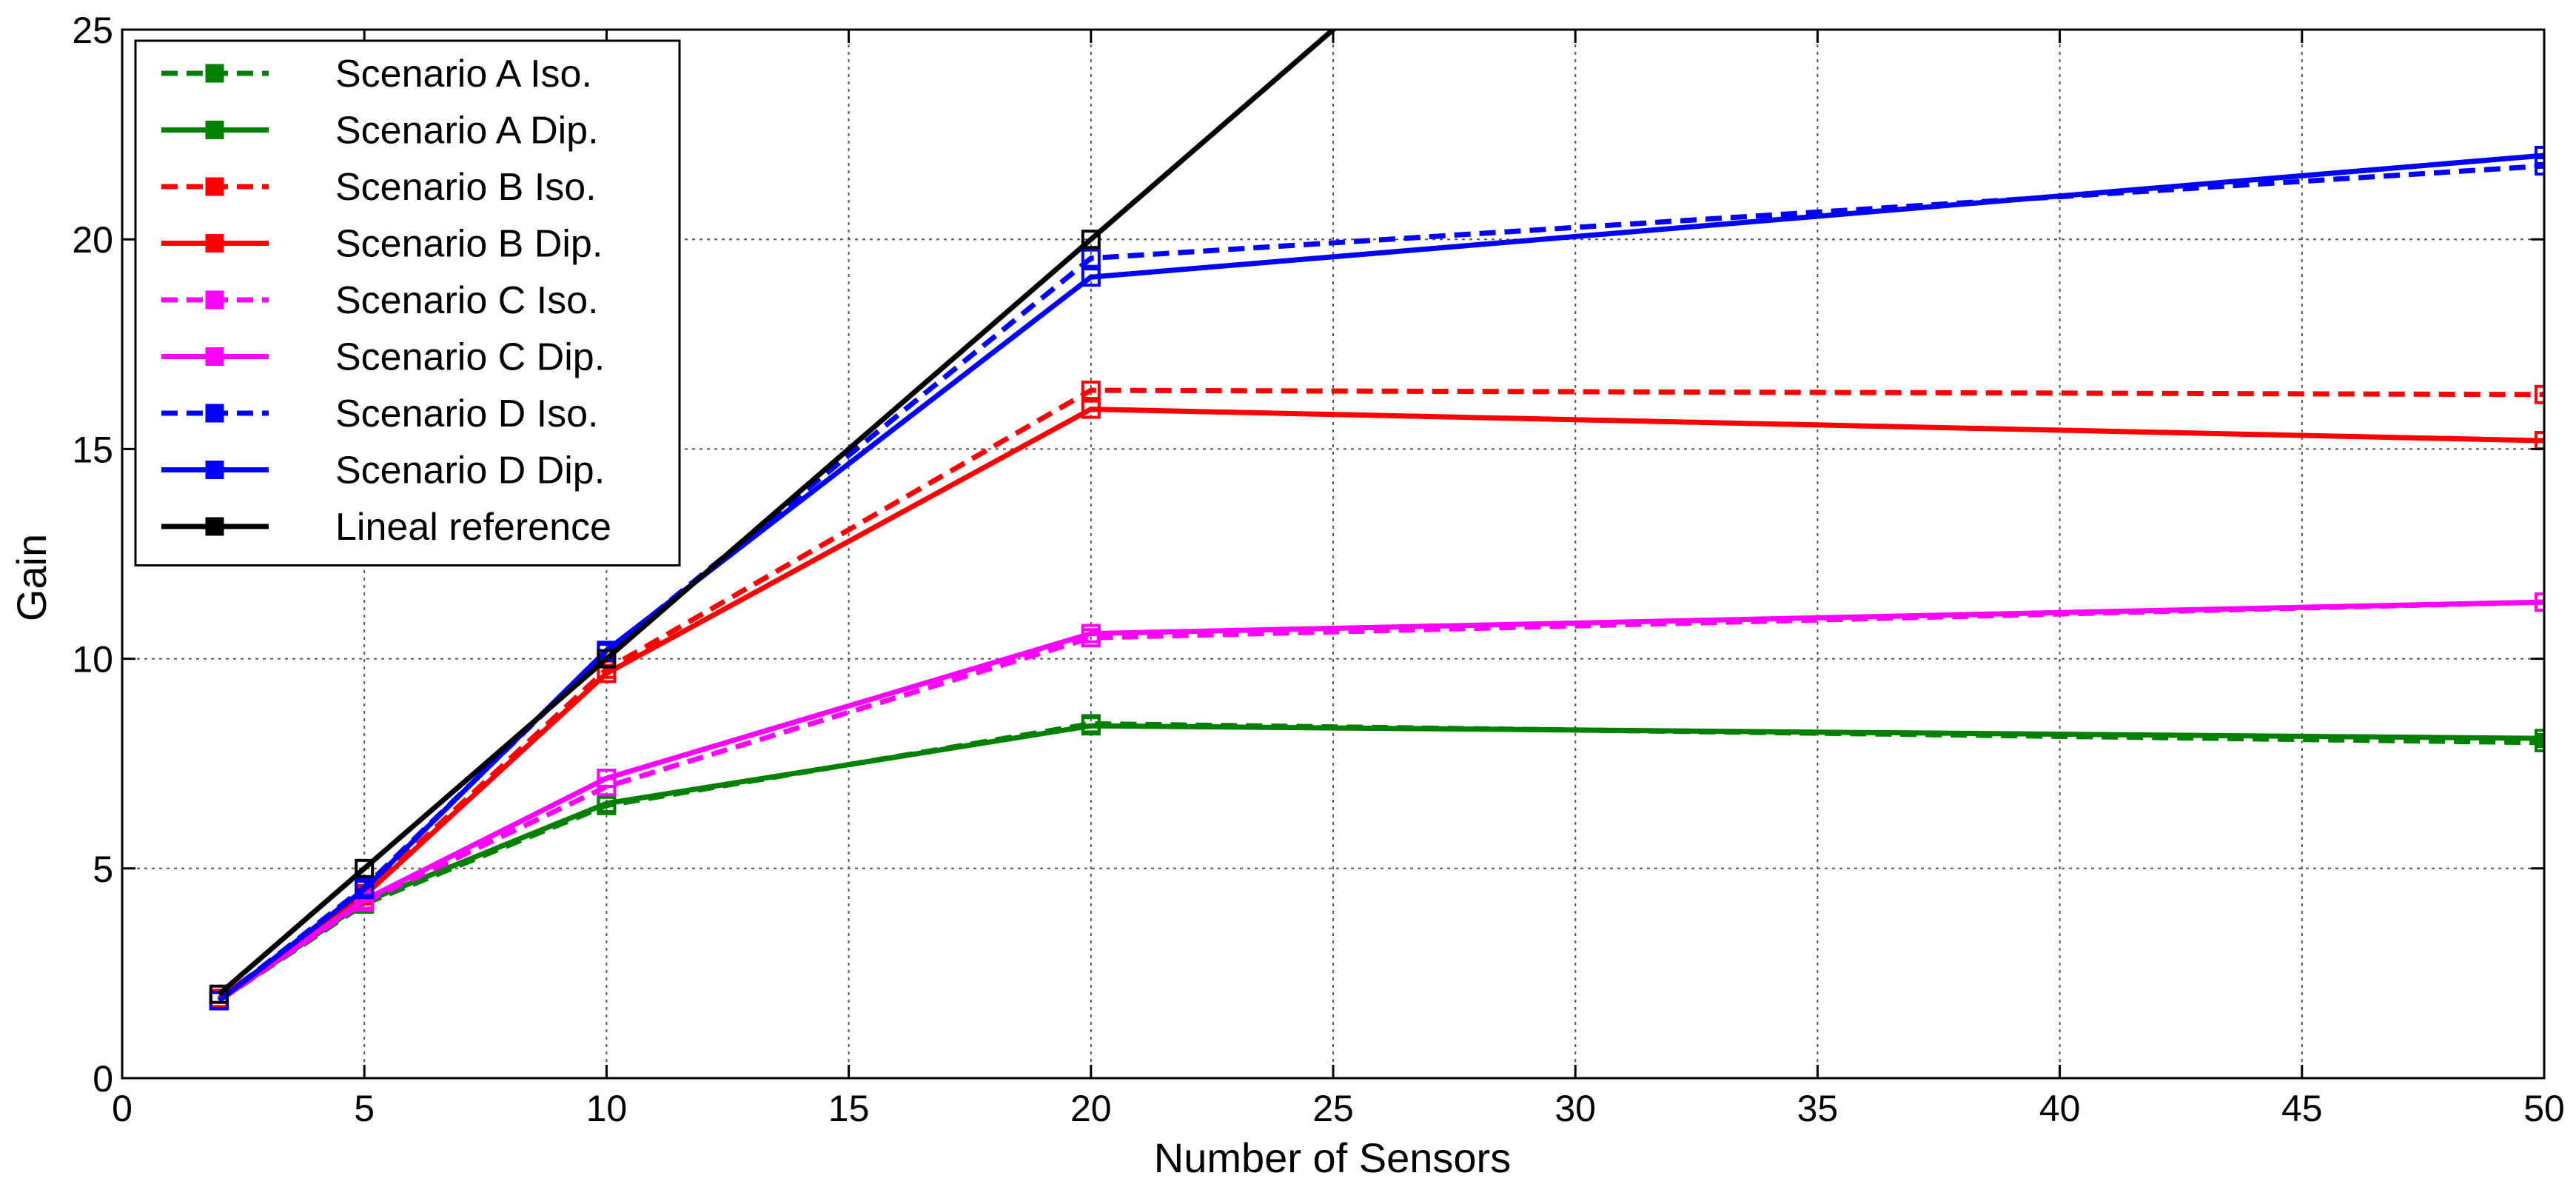 This screenshot has width=2576, height=1187. Describe the element at coordinates (31, 577) in the screenshot. I see `y-axis-label: Gain` at that location.